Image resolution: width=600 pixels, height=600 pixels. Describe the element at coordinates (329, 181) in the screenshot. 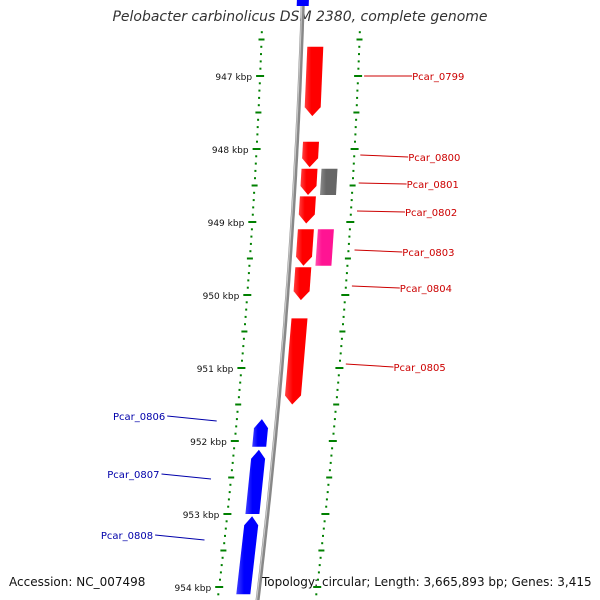

I see `gene-pcar-0801-pseudo` at that location.